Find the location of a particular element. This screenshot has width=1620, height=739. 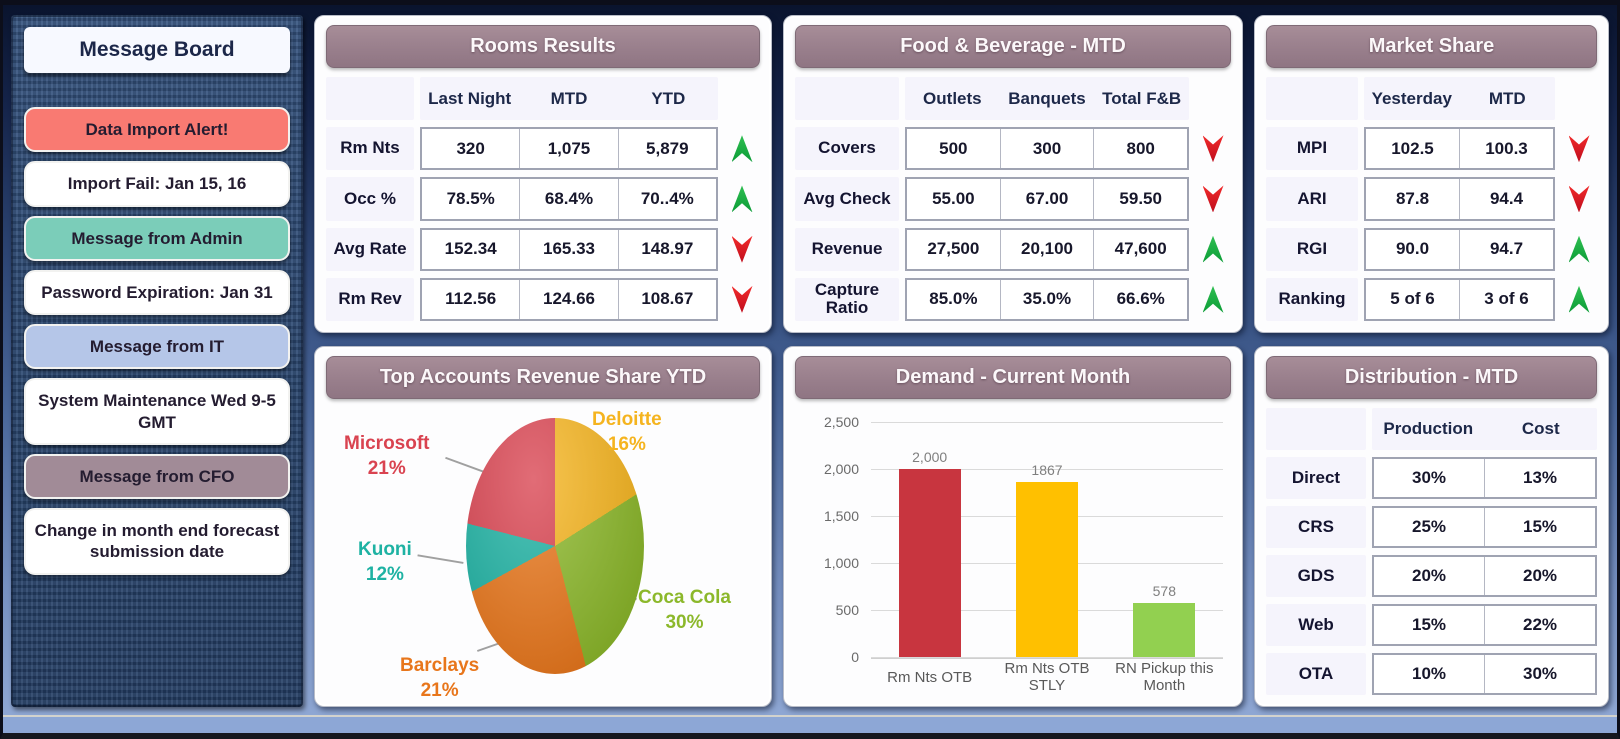

table-row-values: 10% 30% is located at coordinates (1484, 674).